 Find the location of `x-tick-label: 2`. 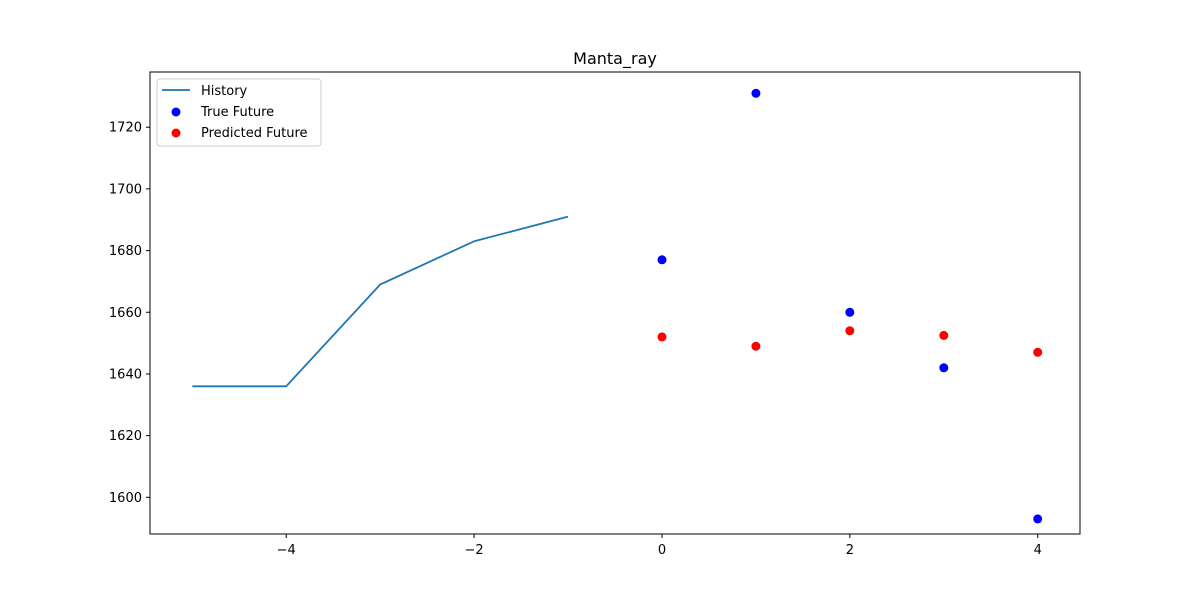

x-tick-label: 2 is located at coordinates (850, 550).